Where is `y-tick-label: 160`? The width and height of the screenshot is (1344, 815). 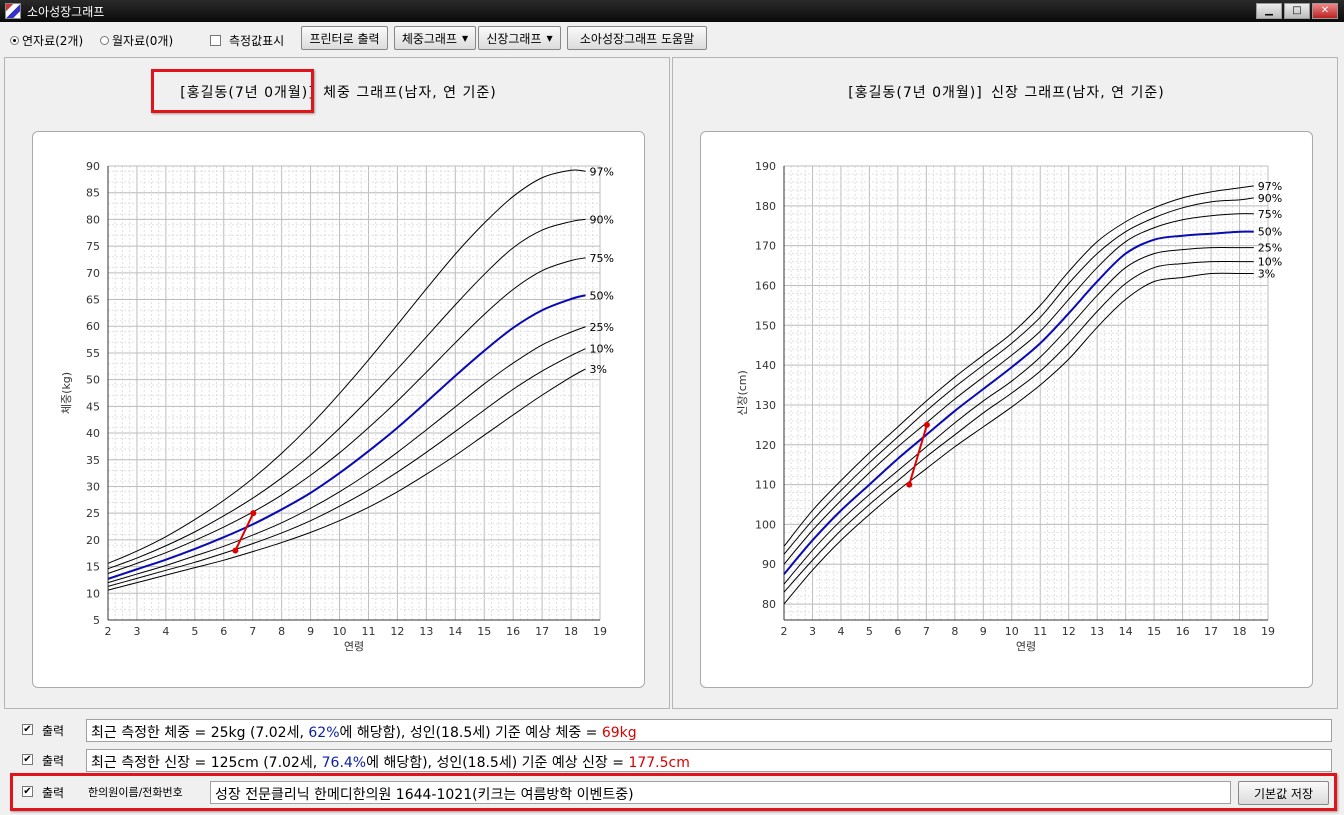
y-tick-label: 160 is located at coordinates (765, 285).